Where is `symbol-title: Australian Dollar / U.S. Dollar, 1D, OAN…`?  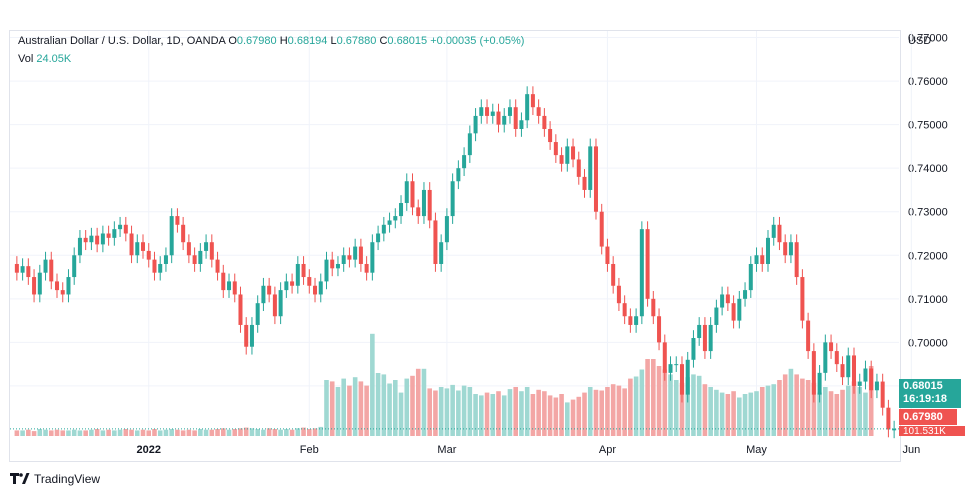
symbol-title: Australian Dollar / U.S. Dollar, 1D, OAN… is located at coordinates (122, 41).